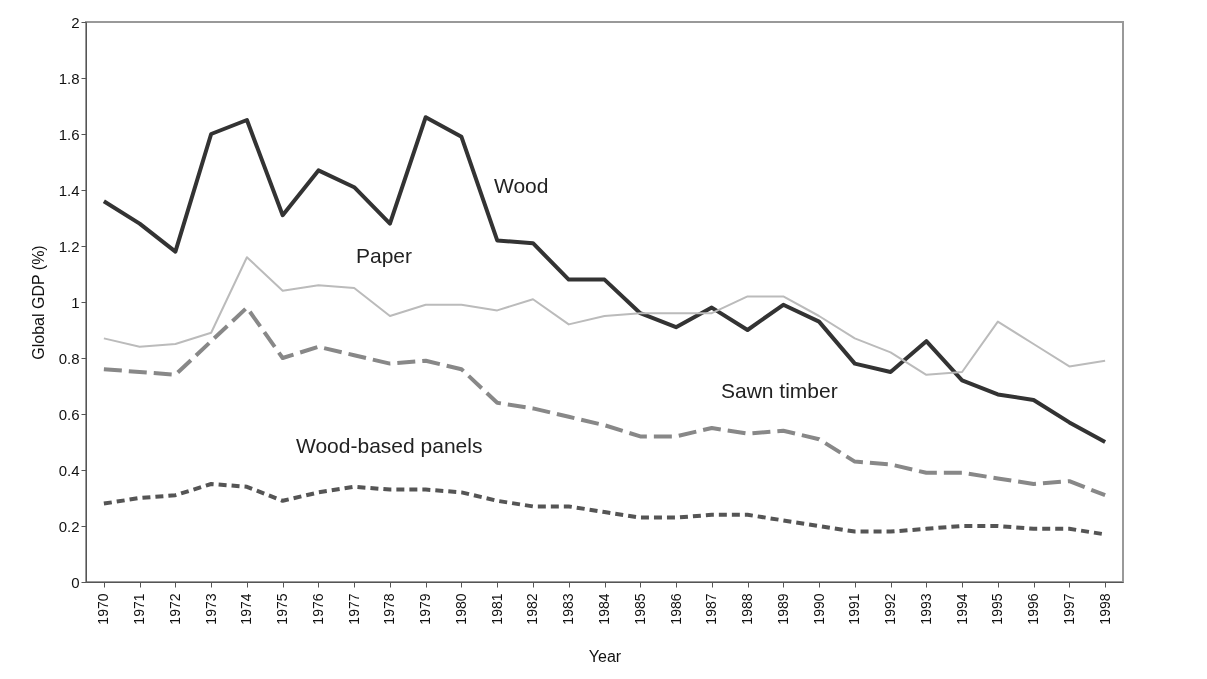 The image size is (1207, 679). I want to click on x-tick-label: 1990, so click(818, 609).